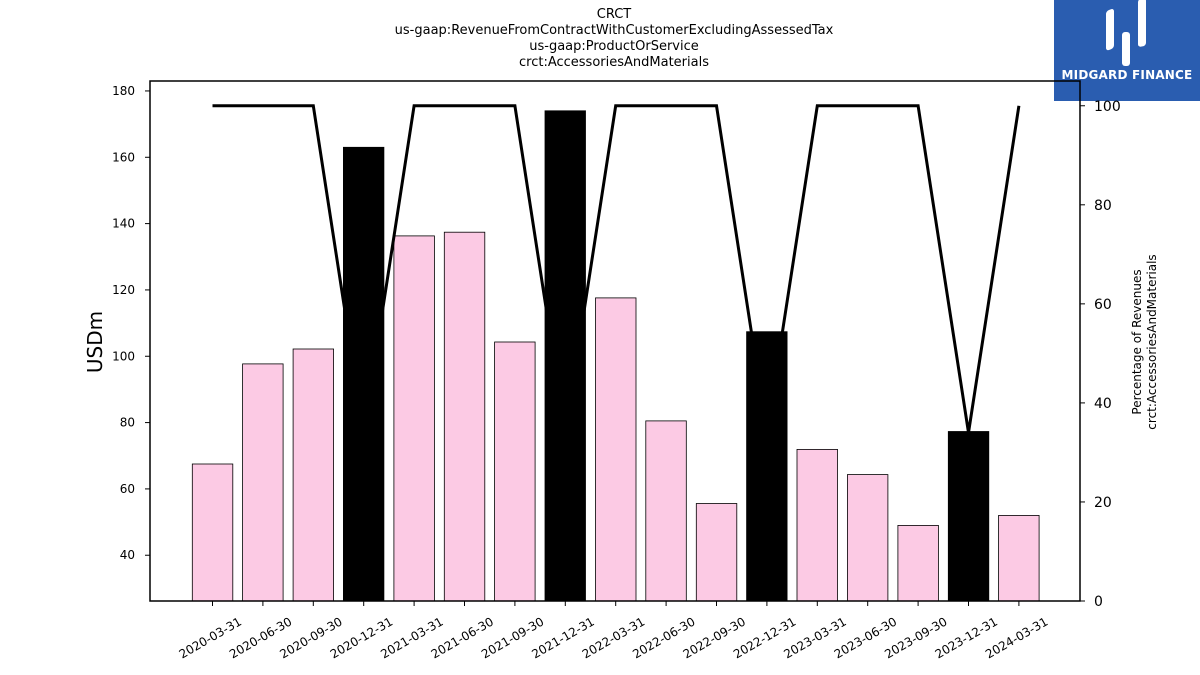 The image size is (1200, 675). Describe the element at coordinates (1098, 602) in the screenshot. I see `y2-tick-label-0: 0` at that location.